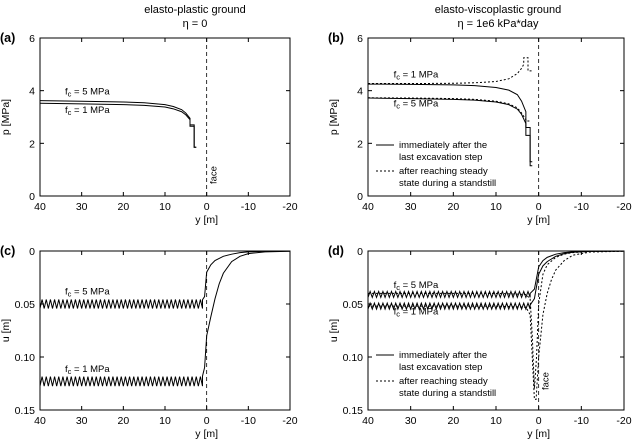 Image resolution: width=643 pixels, height=448 pixels. Describe the element at coordinates (447, 183) in the screenshot. I see `legend-b-dashed-line2: state during a standstill` at that location.